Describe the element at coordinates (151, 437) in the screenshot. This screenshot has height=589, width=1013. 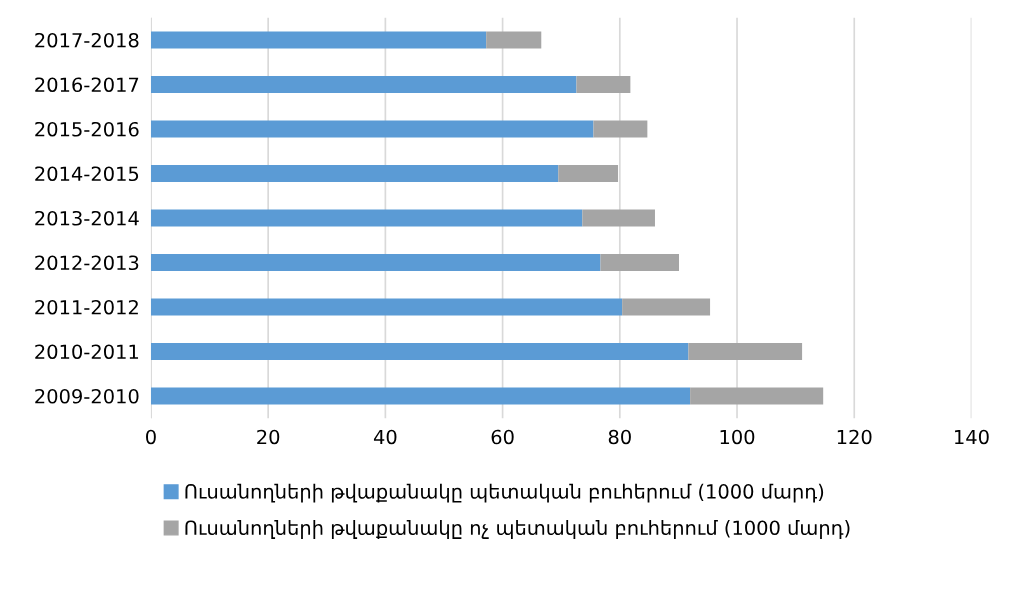
I see `x-tick-label: 0` at that location.